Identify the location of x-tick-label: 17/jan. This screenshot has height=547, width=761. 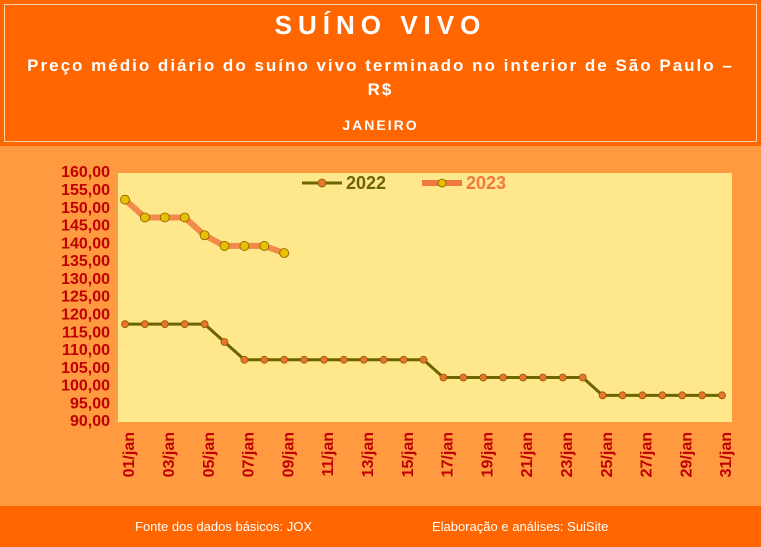
(448, 454).